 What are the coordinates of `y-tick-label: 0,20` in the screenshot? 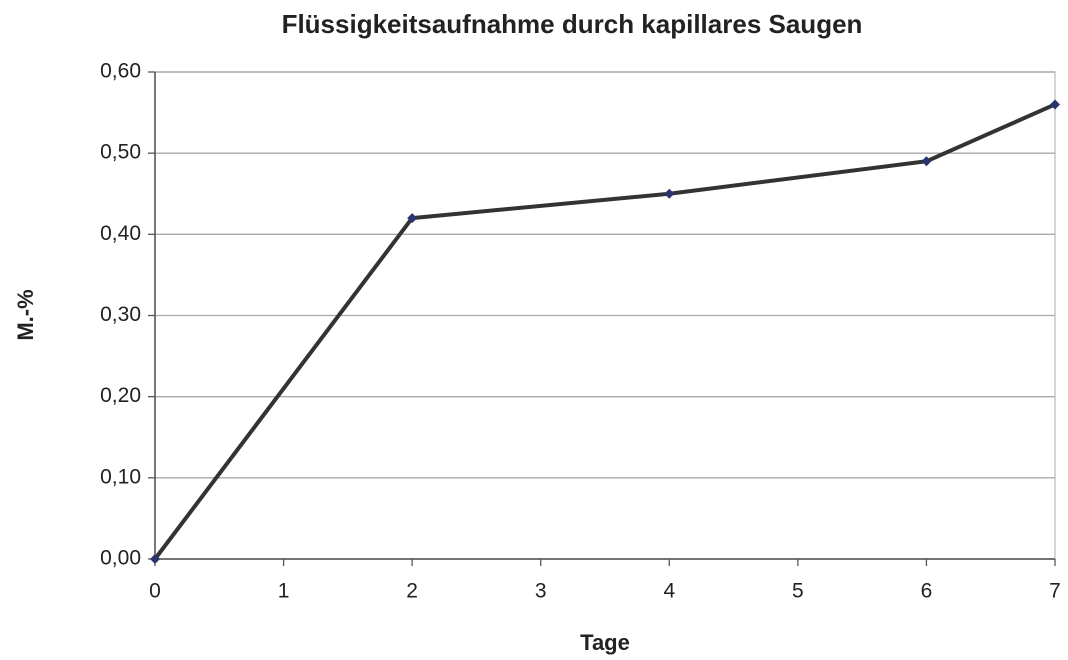 It's located at (120, 395).